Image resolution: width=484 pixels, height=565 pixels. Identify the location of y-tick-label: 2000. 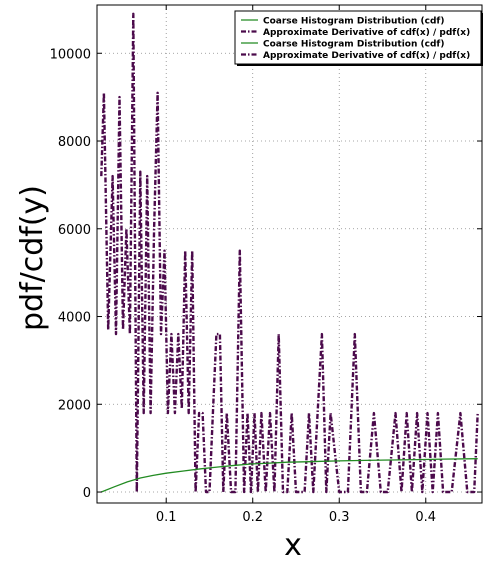
(74, 405).